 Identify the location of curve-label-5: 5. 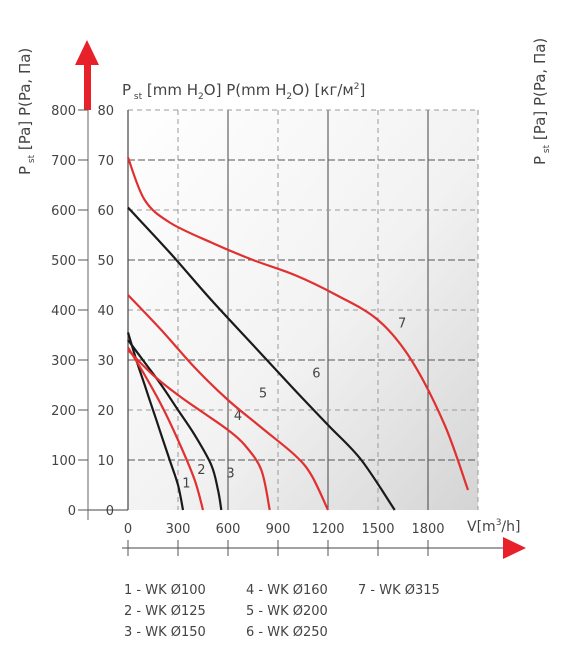
(263, 394).